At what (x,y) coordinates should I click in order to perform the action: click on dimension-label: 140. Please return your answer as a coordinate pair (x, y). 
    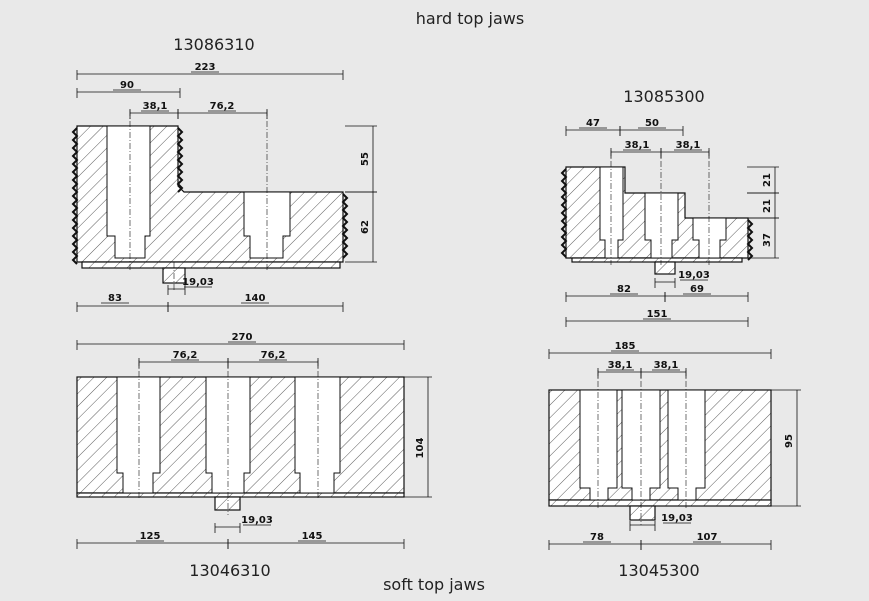
    Looking at the image, I should click on (255, 298).